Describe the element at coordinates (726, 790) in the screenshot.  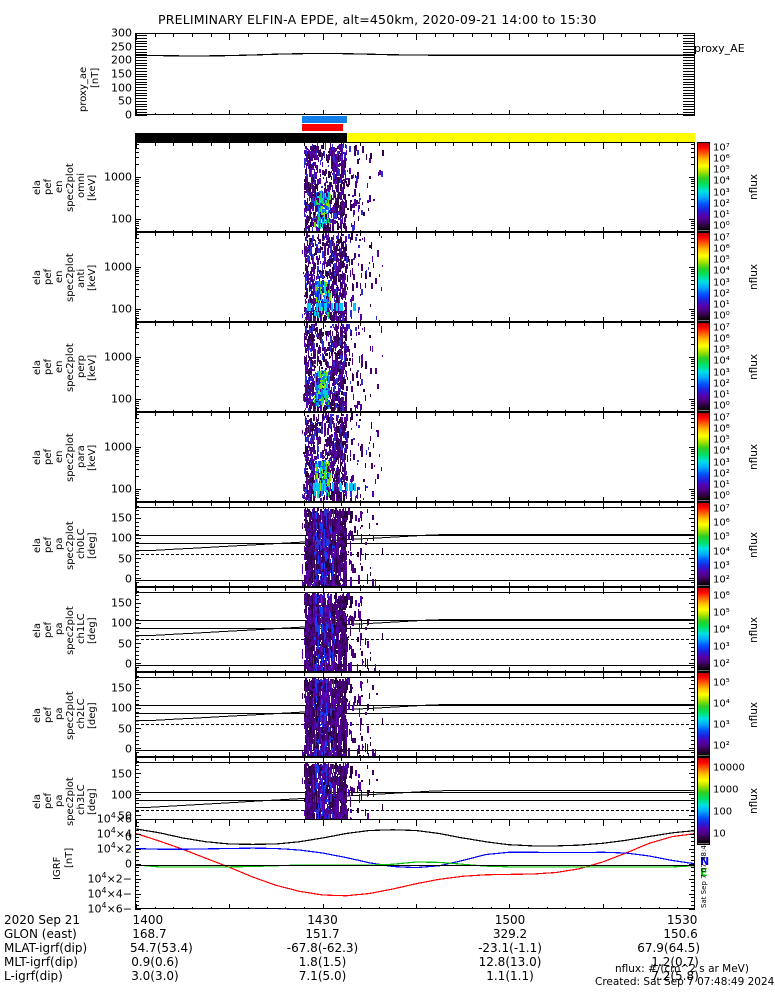
I see `colorbar-pa_ch3LC-tick-2: 1000` at that location.